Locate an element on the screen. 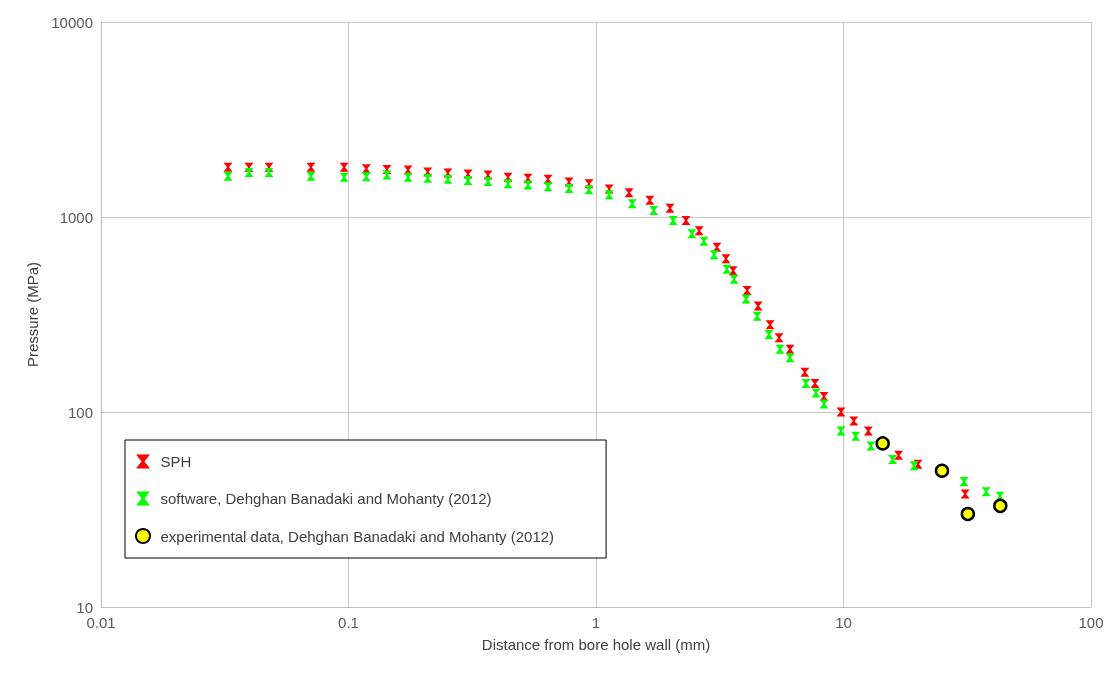 Image resolution: width=1117 pixels, height=681 pixels. y-tick-label: 10 is located at coordinates (84, 607).